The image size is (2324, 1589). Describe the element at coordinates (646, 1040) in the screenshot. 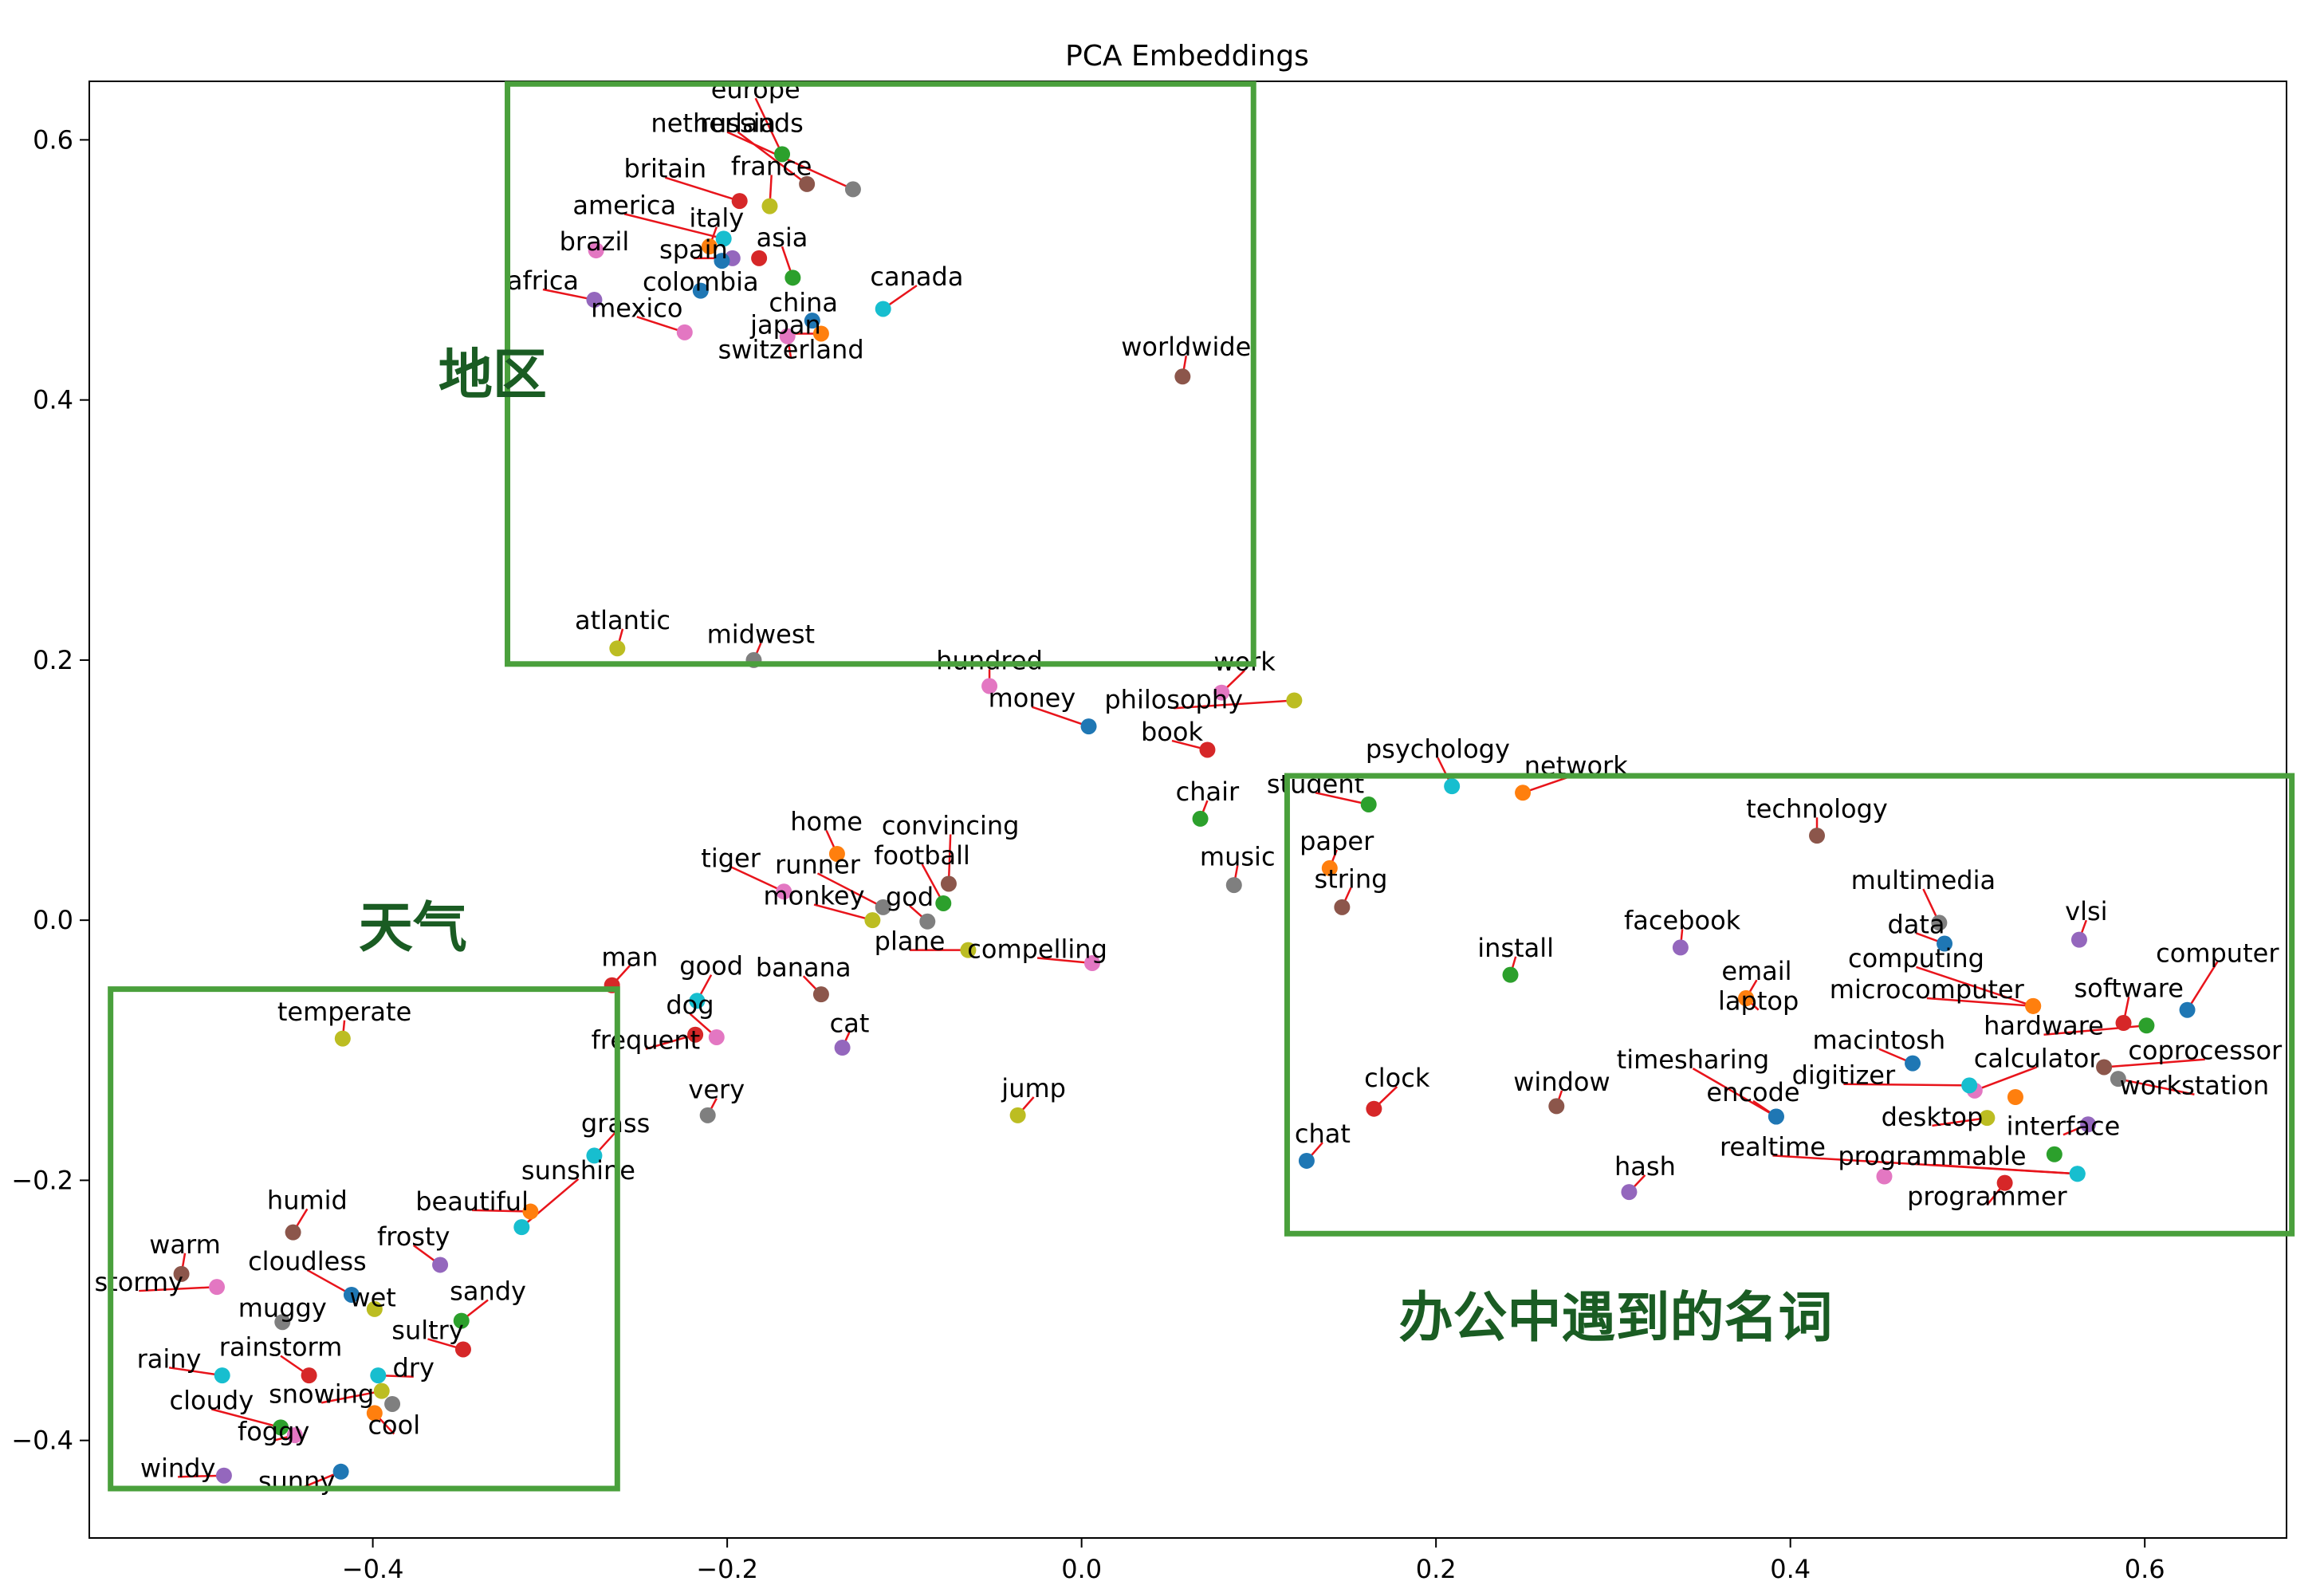

I see `point-label: frequent` at that location.